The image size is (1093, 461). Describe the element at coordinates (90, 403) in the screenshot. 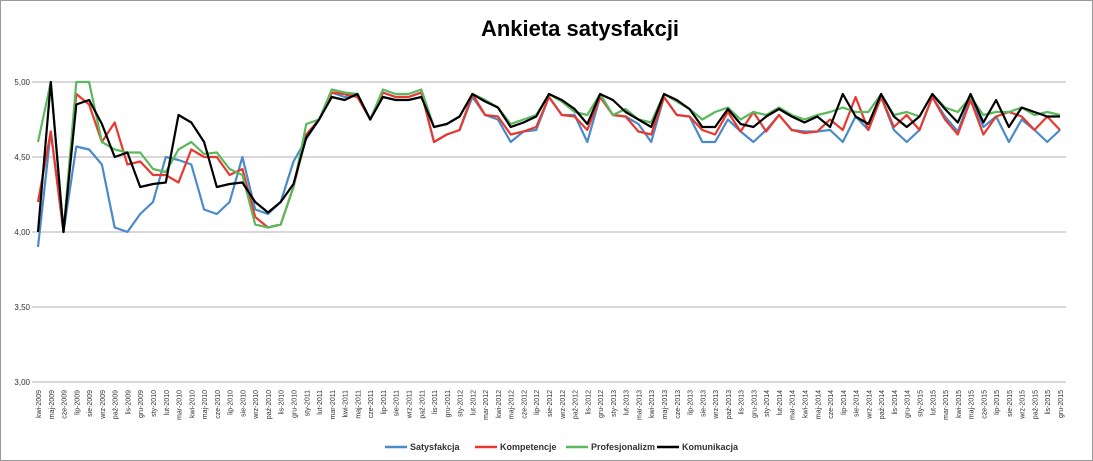

I see `x-tick-label: sie-2009` at that location.